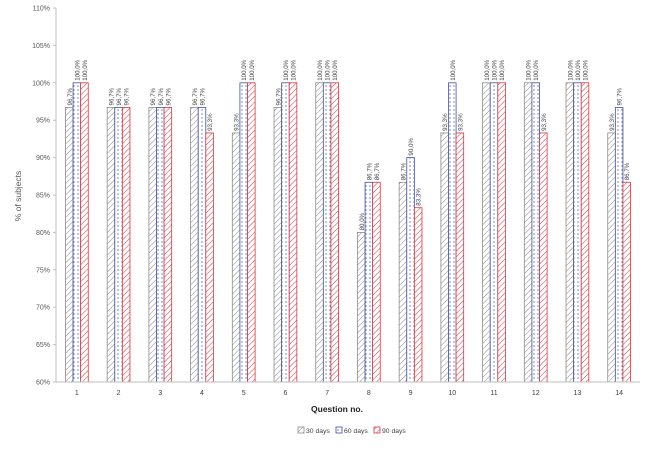 This screenshot has height=459, width=667. What do you see at coordinates (152, 245) in the screenshot?
I see `bar-q3-30-days` at bounding box center [152, 245].